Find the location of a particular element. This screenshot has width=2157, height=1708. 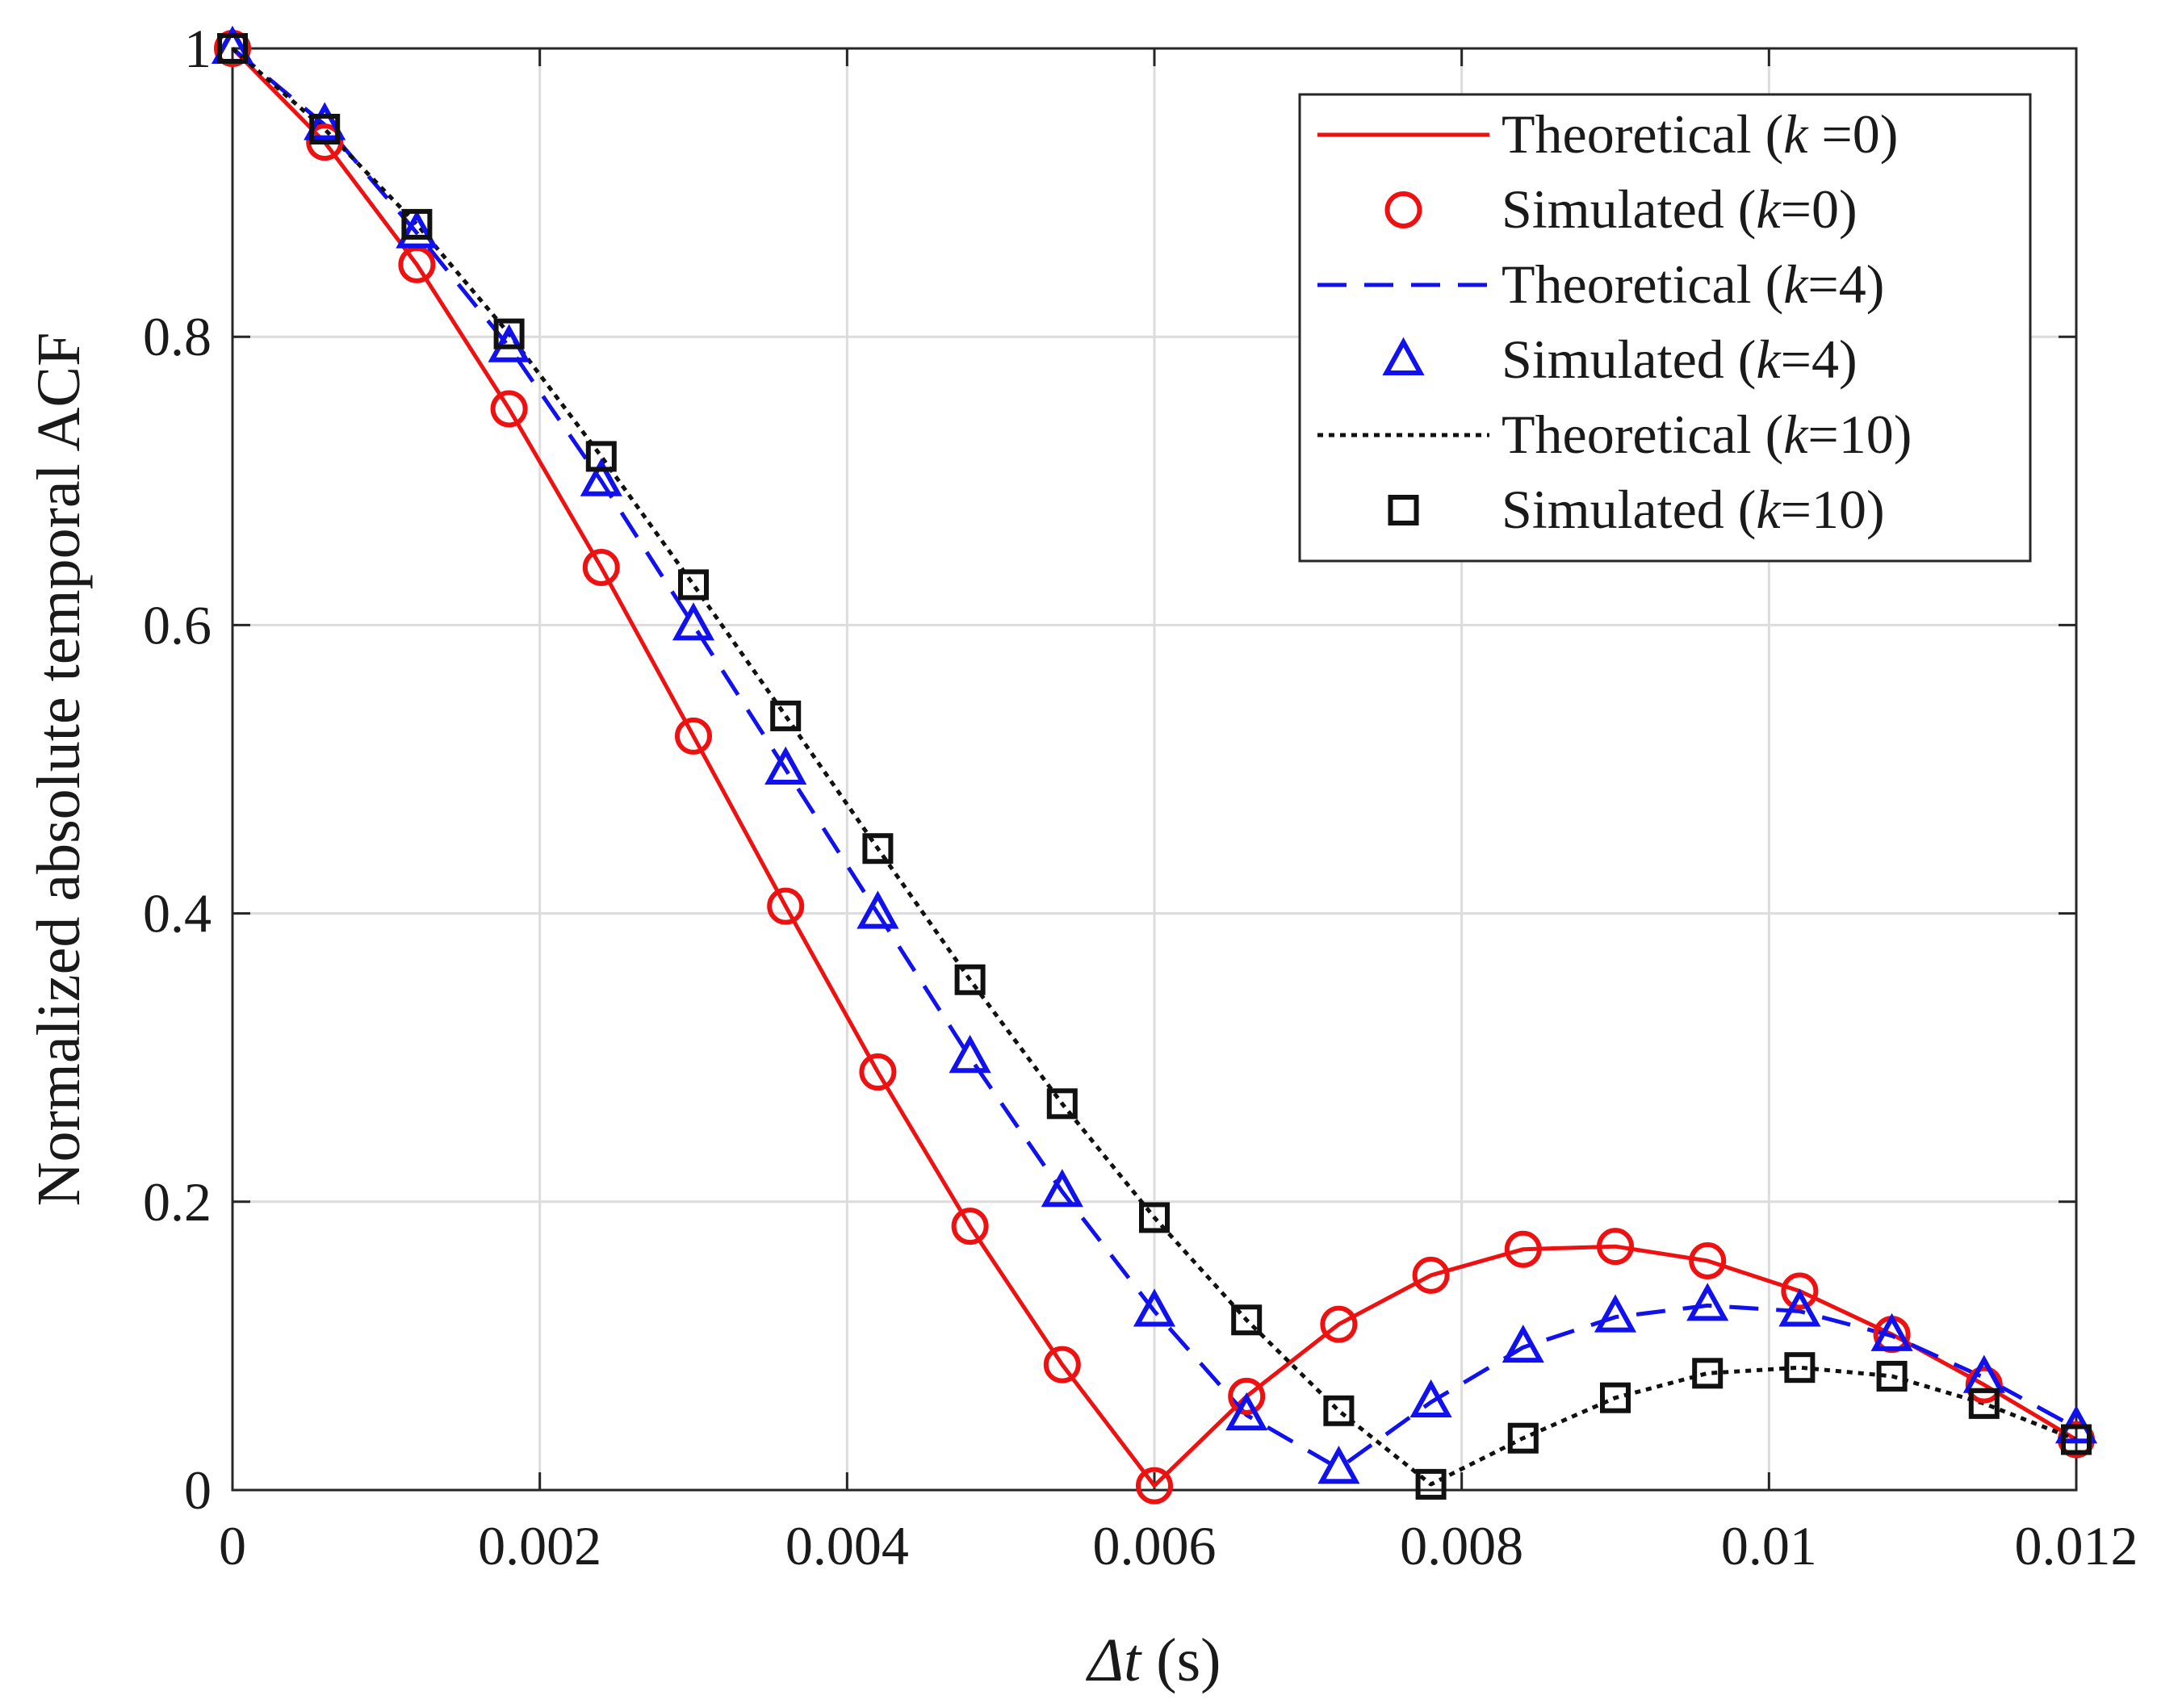

x-tick-label: 0.012 is located at coordinates (2076, 1546).